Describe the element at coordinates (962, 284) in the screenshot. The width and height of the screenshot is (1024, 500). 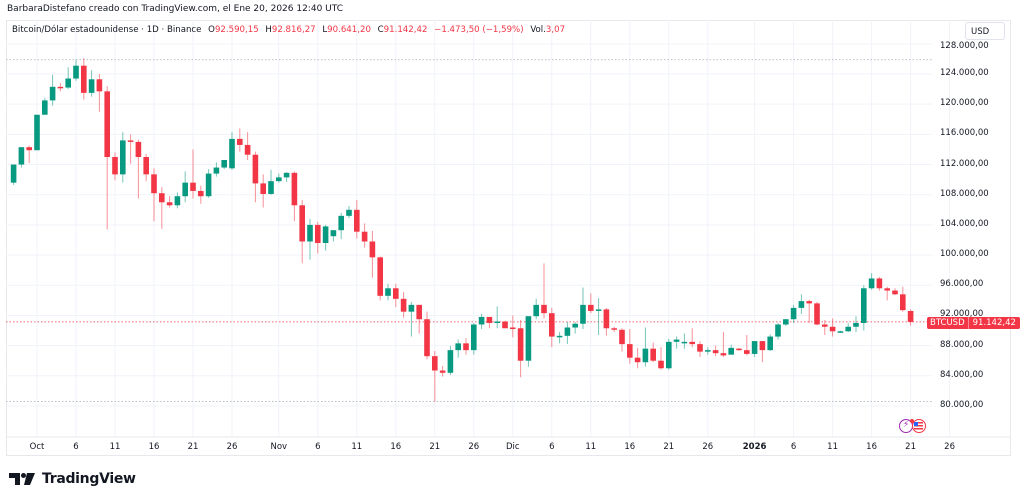
I see `price-tick: 96.000,00` at that location.